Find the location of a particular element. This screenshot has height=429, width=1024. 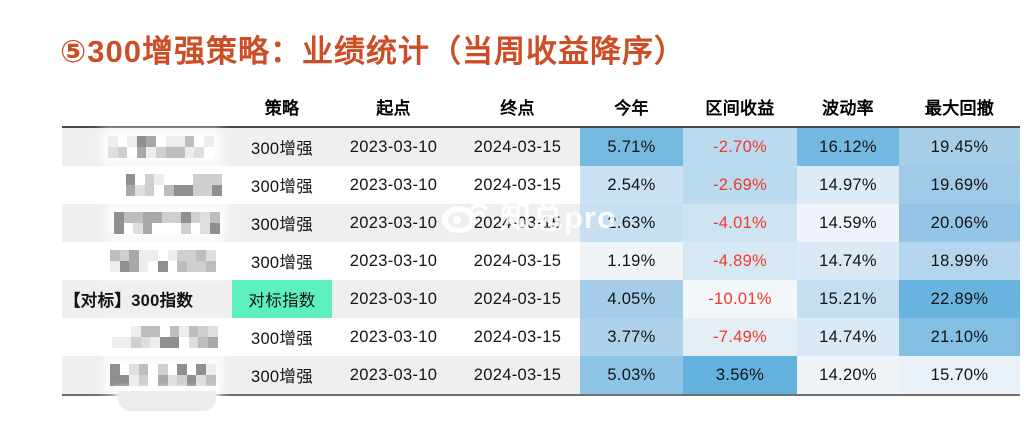

ytd-return-cell: 5.71% is located at coordinates (631, 147).